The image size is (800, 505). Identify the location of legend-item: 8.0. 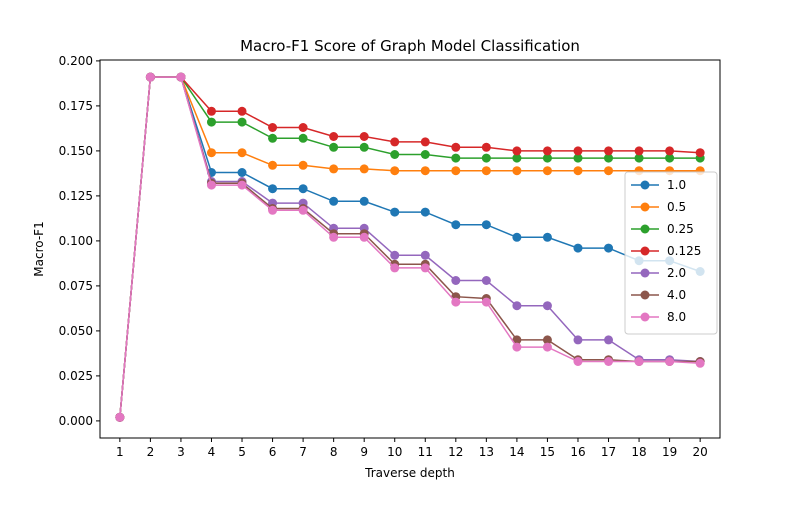
(658, 317).